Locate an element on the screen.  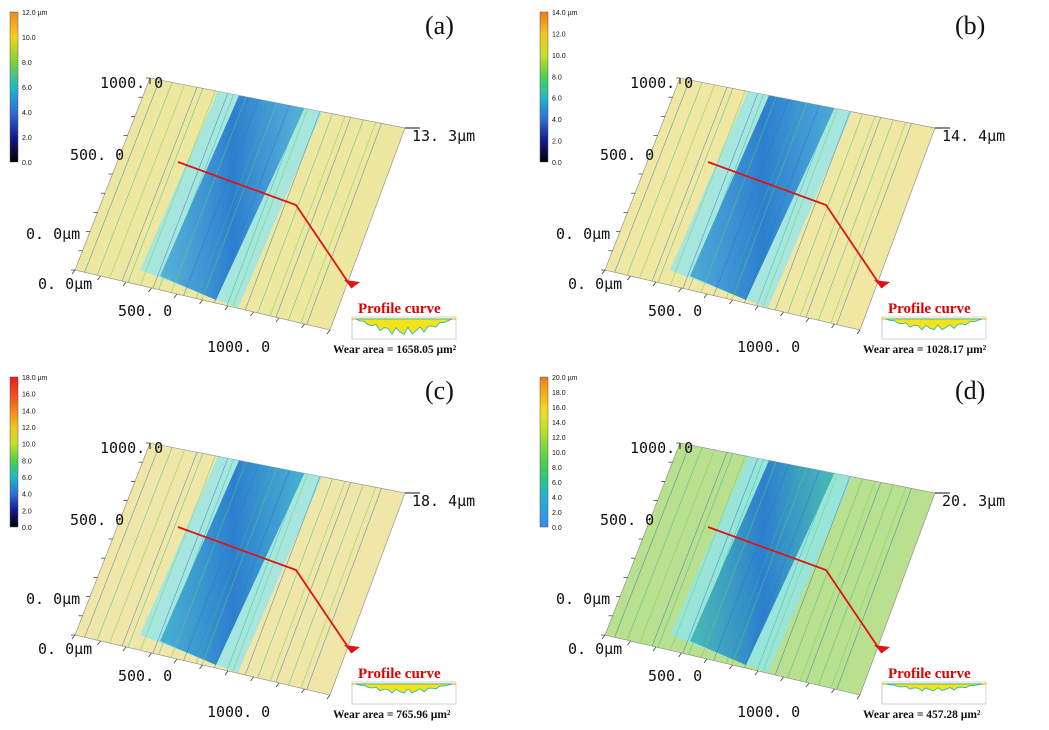
color-scale-tick: 20.0 µm is located at coordinates (565, 378).